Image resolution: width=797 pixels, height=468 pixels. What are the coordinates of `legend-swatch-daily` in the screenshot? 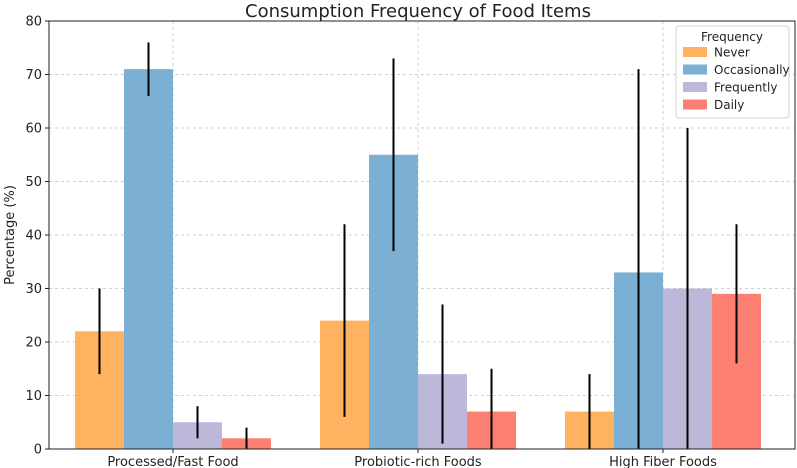 It's located at (695, 104).